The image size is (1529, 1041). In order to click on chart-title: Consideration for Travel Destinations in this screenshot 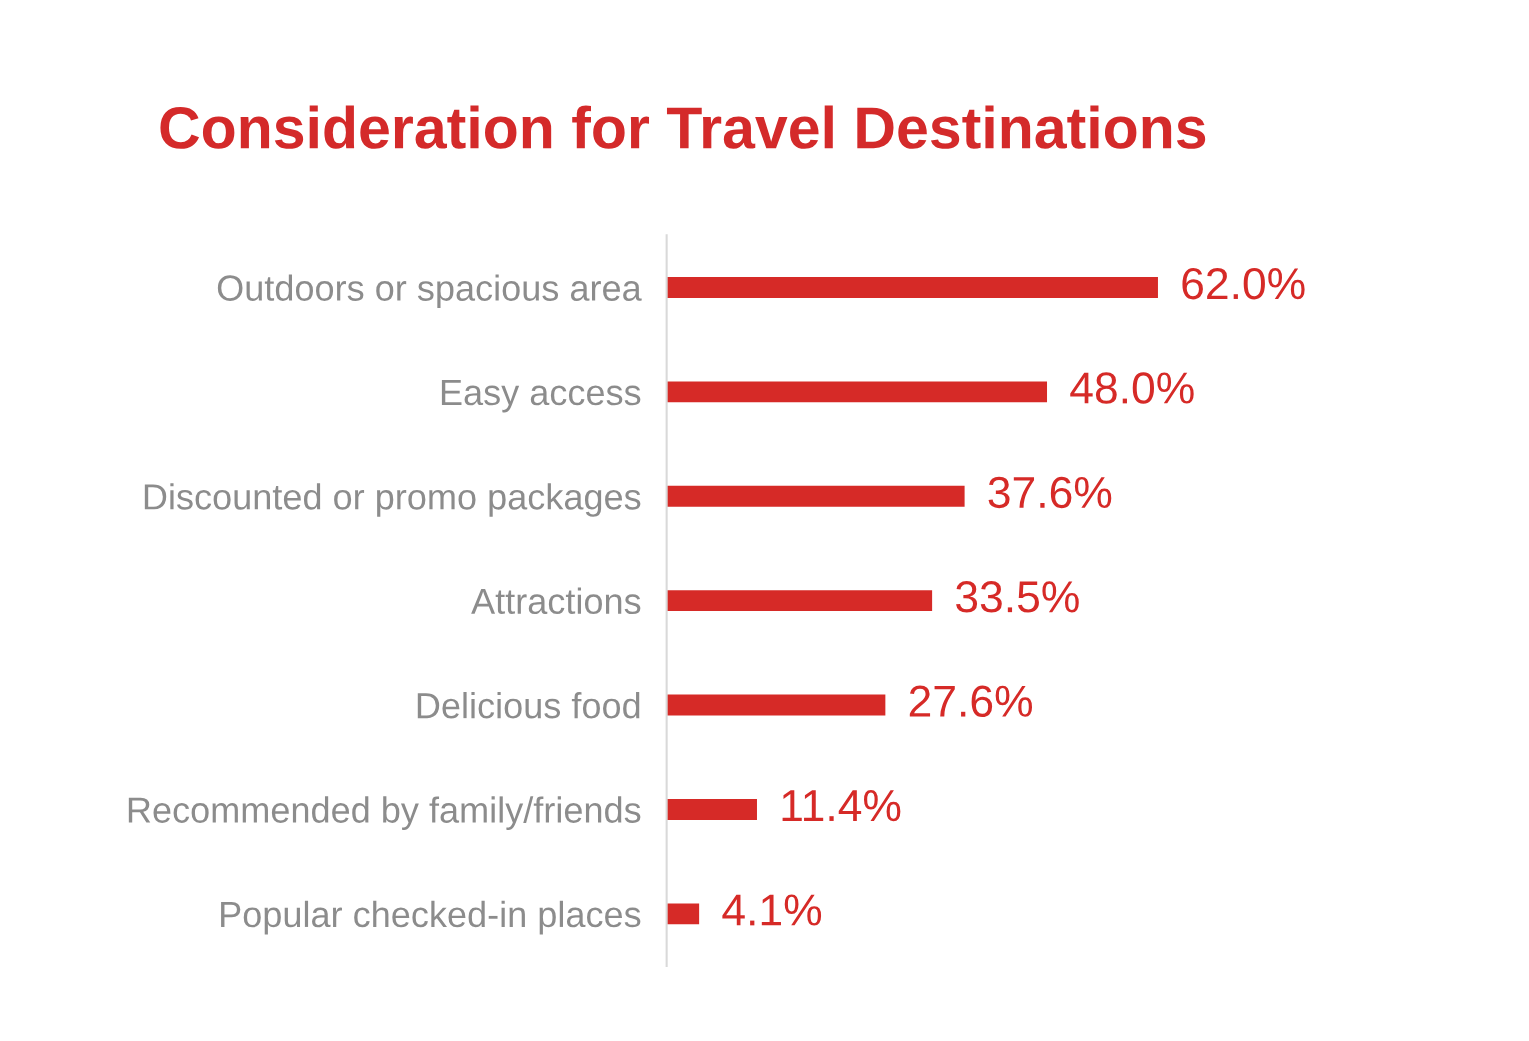, I will do `click(683, 127)`.